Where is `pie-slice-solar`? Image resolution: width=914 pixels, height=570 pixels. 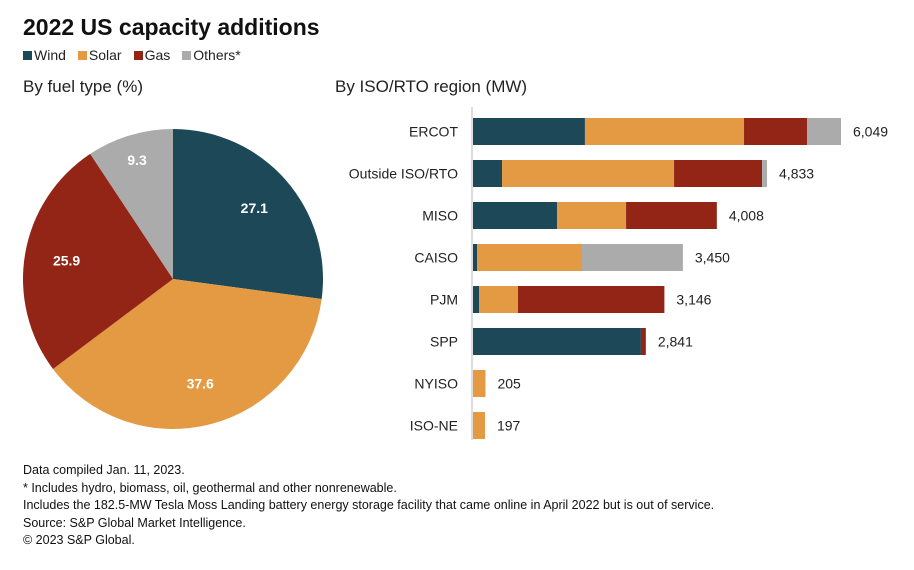
pie-slice-solar is located at coordinates (187, 354).